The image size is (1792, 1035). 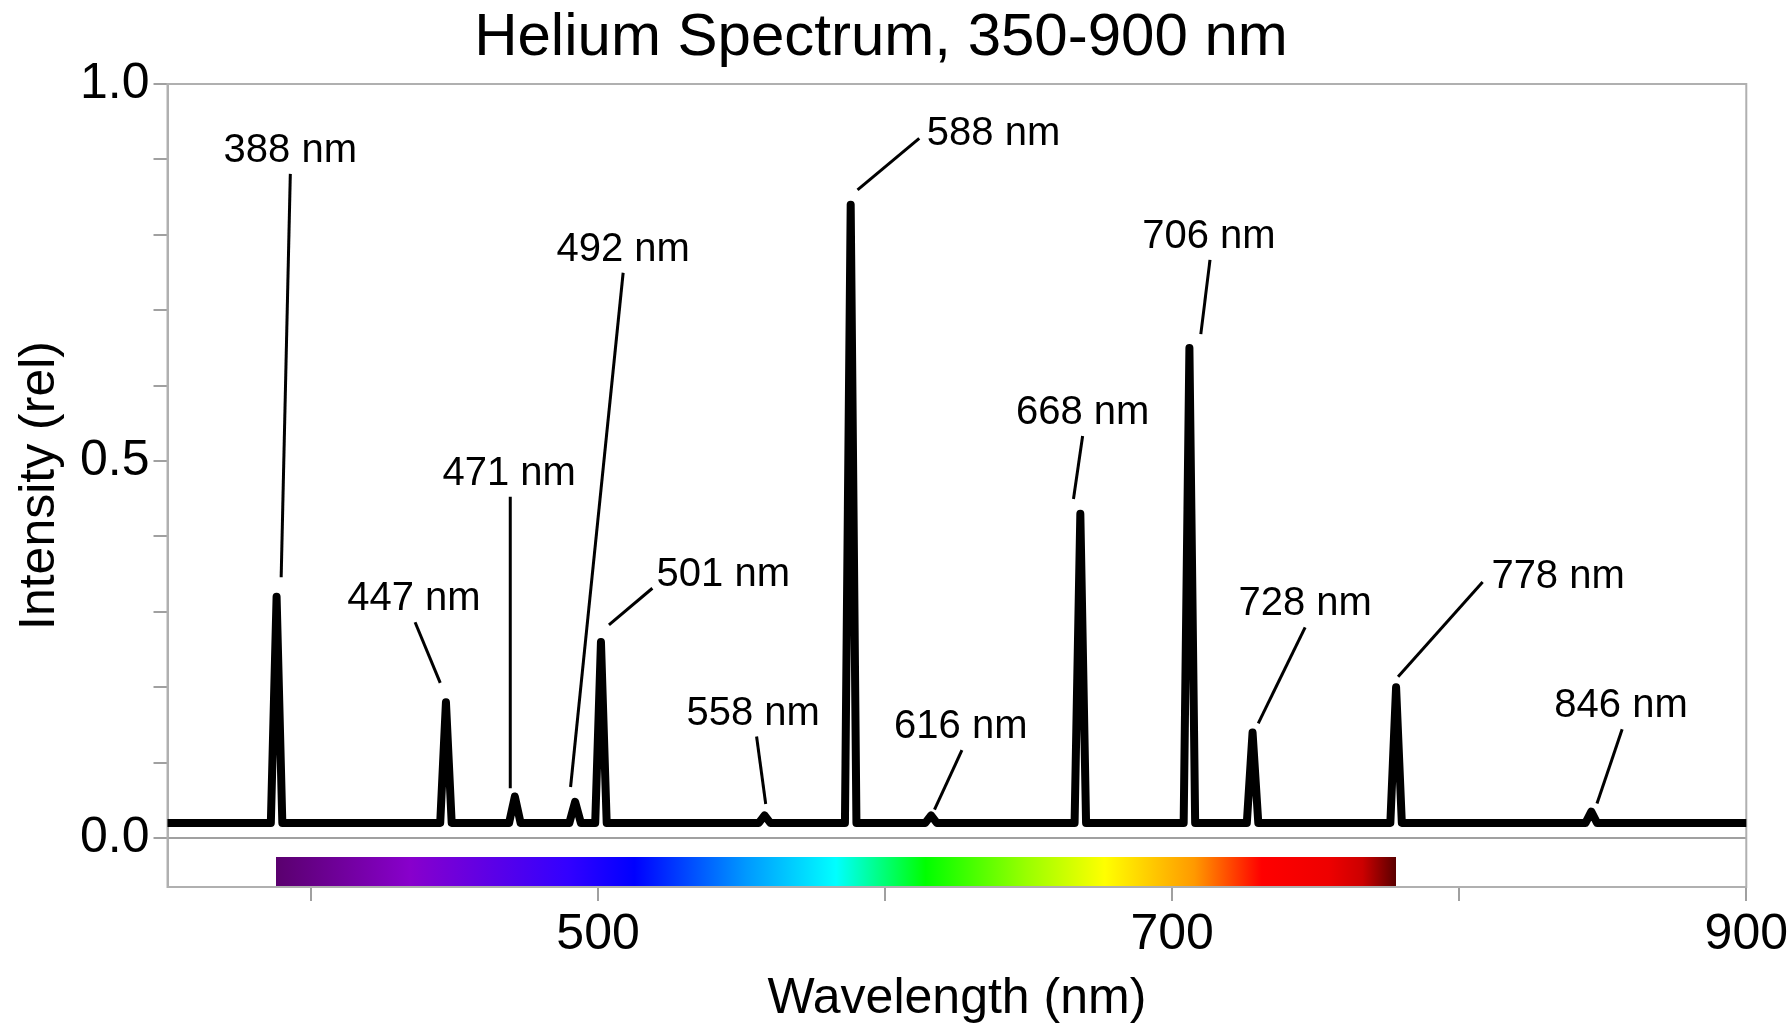 I want to click on annotation: 501 nm, so click(x=723, y=571).